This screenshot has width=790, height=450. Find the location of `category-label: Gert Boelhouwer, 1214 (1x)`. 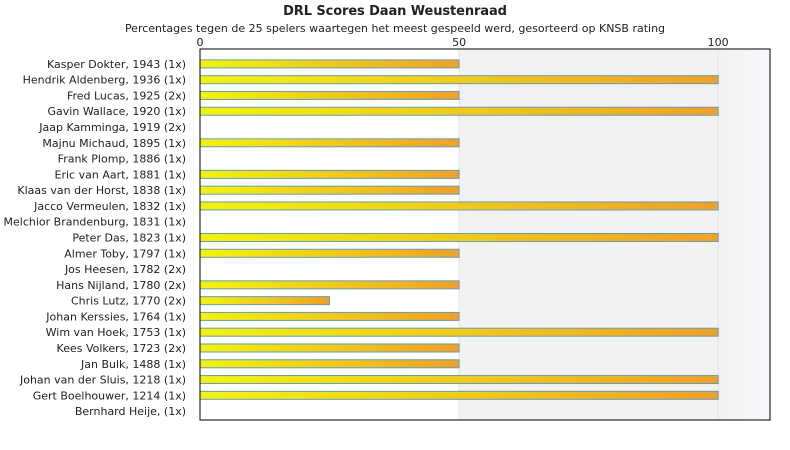

category-label: Gert Boelhouwer, 1214 (1x) is located at coordinates (109, 395).